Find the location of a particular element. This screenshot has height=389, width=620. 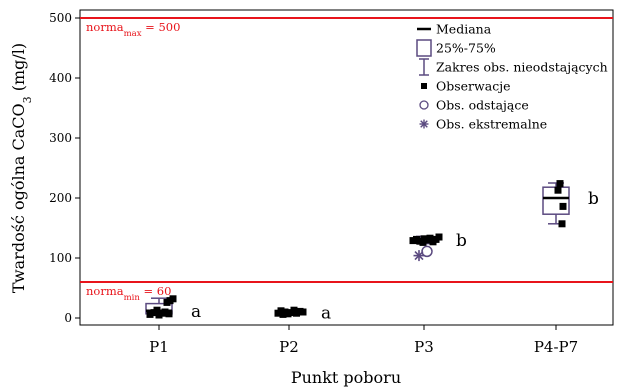

legend-item-square-marker: Obserwacje is located at coordinates (465, 86).